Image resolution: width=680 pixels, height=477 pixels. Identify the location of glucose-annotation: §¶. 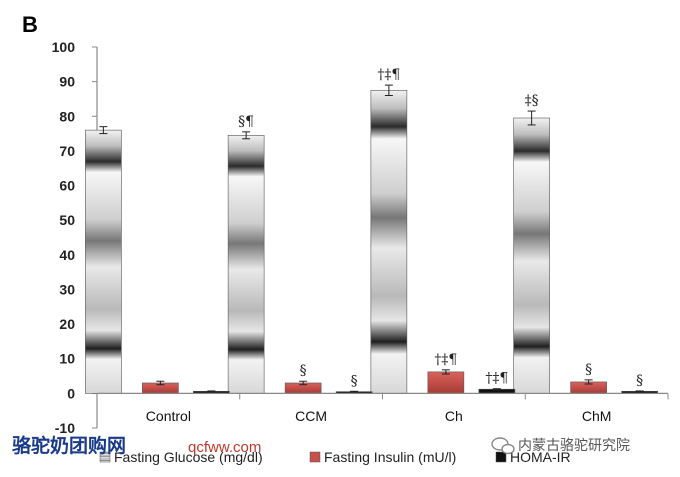
(246, 122).